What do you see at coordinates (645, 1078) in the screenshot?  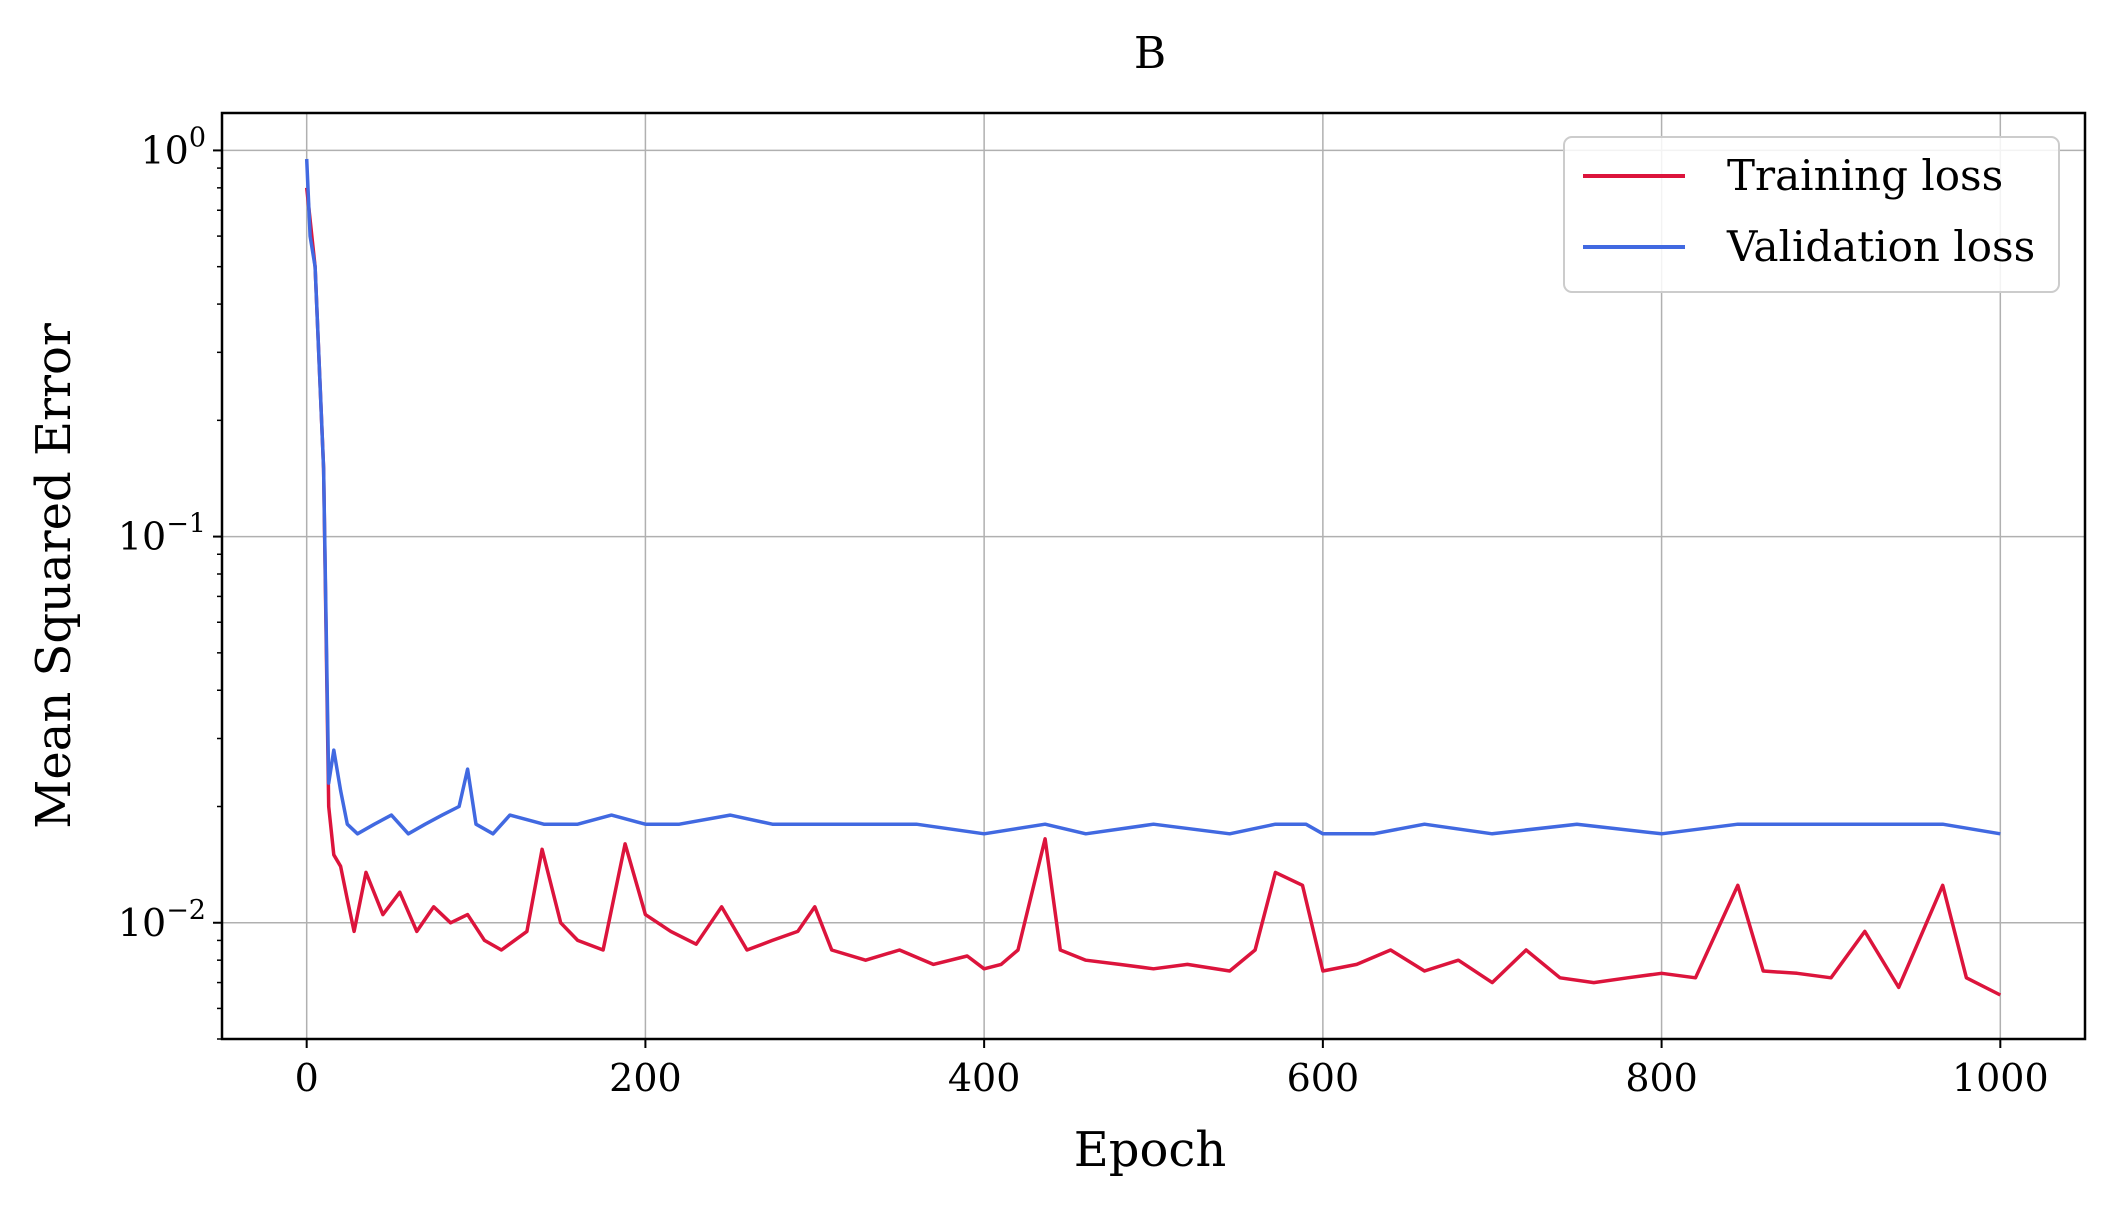 I see `x-tick-label: 200` at bounding box center [645, 1078].